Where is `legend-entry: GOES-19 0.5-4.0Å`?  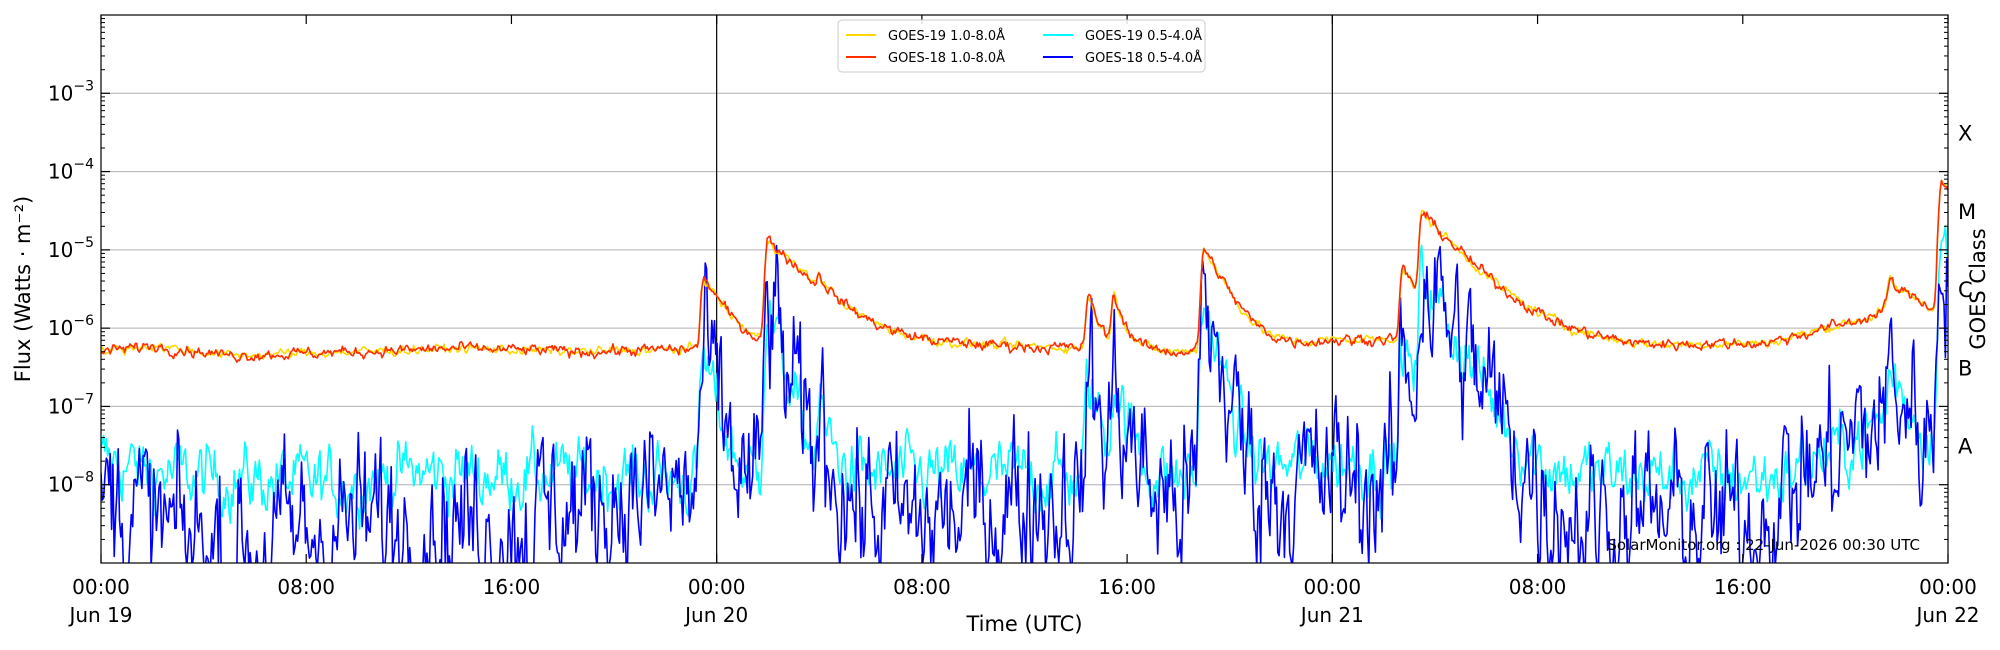 legend-entry: GOES-19 0.5-4.0Å is located at coordinates (1143, 36).